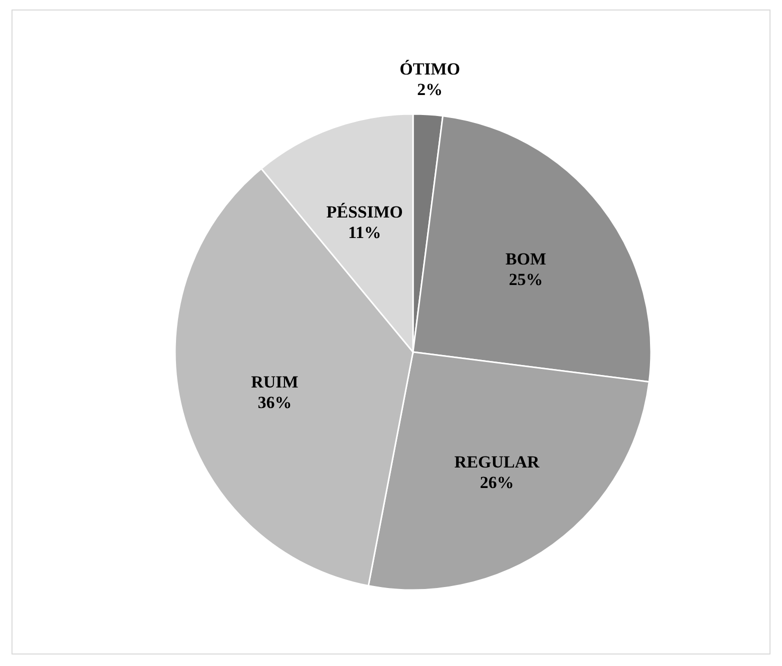  Describe the element at coordinates (430, 89) in the screenshot. I see `data-label: 2%` at that location.